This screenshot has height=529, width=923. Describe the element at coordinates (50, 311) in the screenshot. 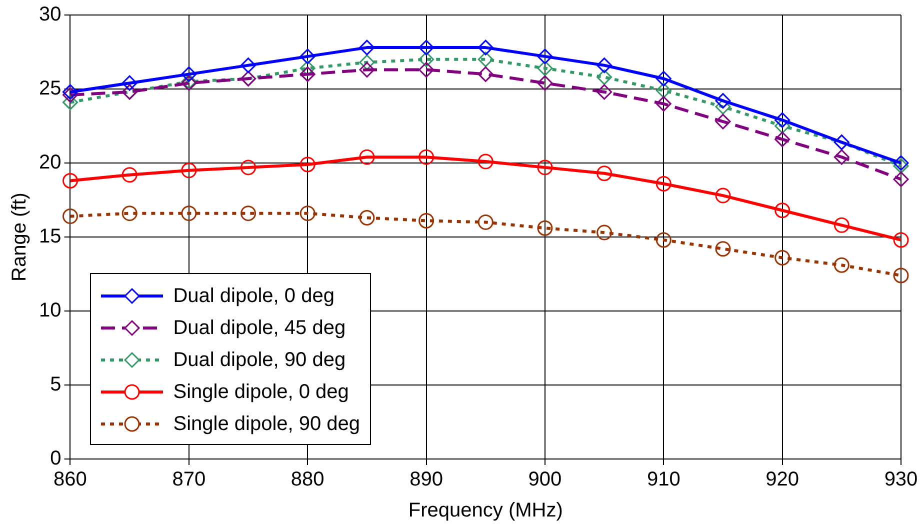

I see `y-tick-label: 10` at that location.